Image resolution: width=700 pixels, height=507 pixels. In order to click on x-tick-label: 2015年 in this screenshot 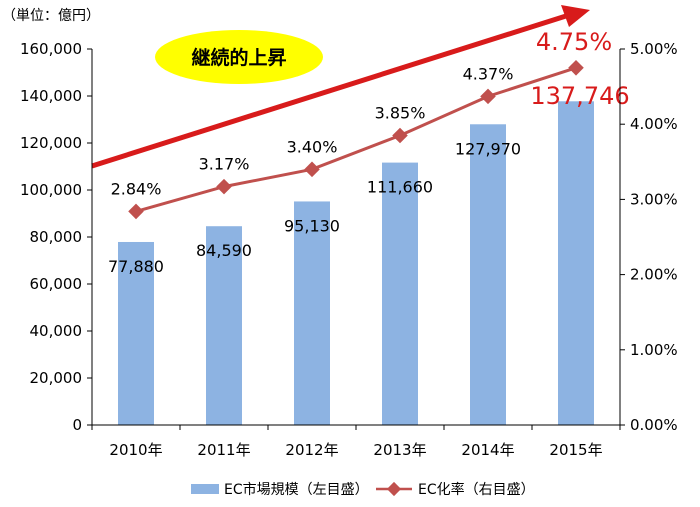, I will do `click(575, 450)`.